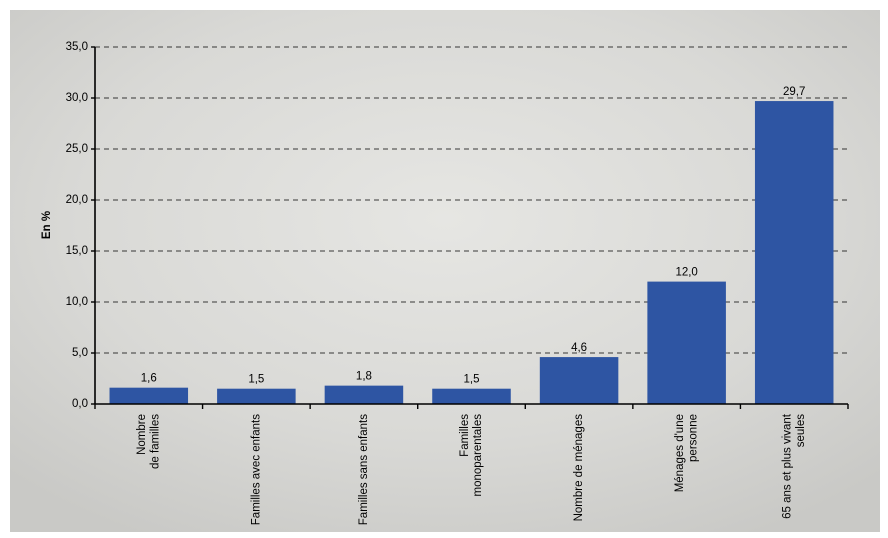 This screenshot has height=538, width=888. I want to click on value-label: 29,7, so click(794, 92).